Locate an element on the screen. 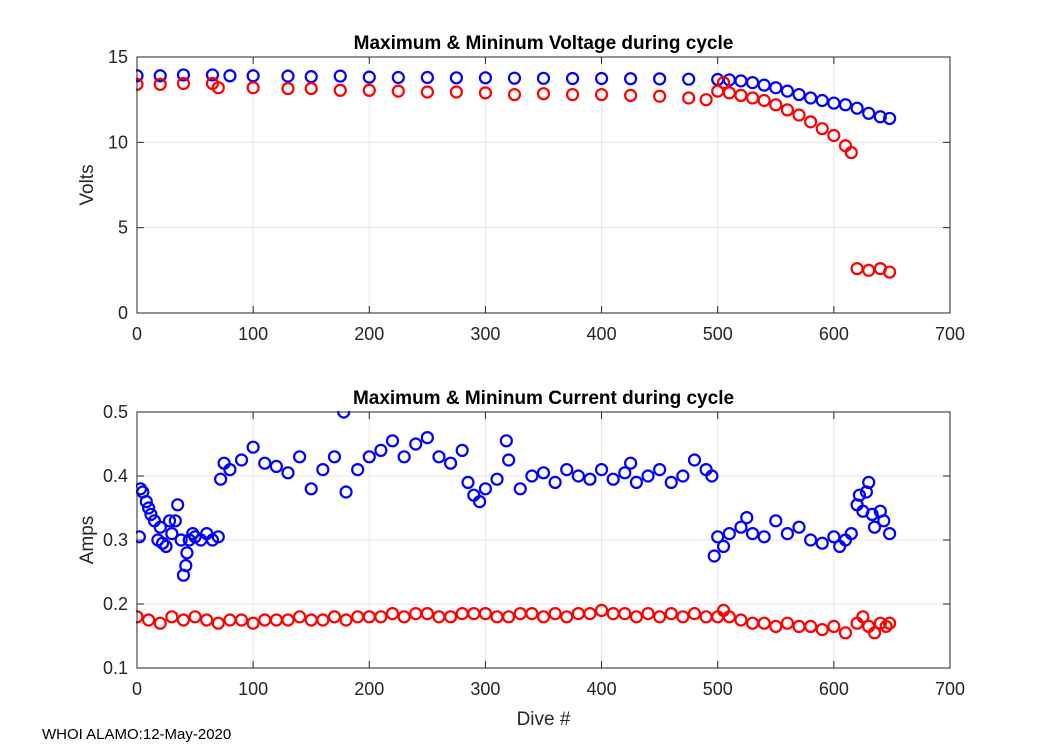 This screenshot has height=750, width=1050. x-tick-label: 100 is located at coordinates (253, 334).